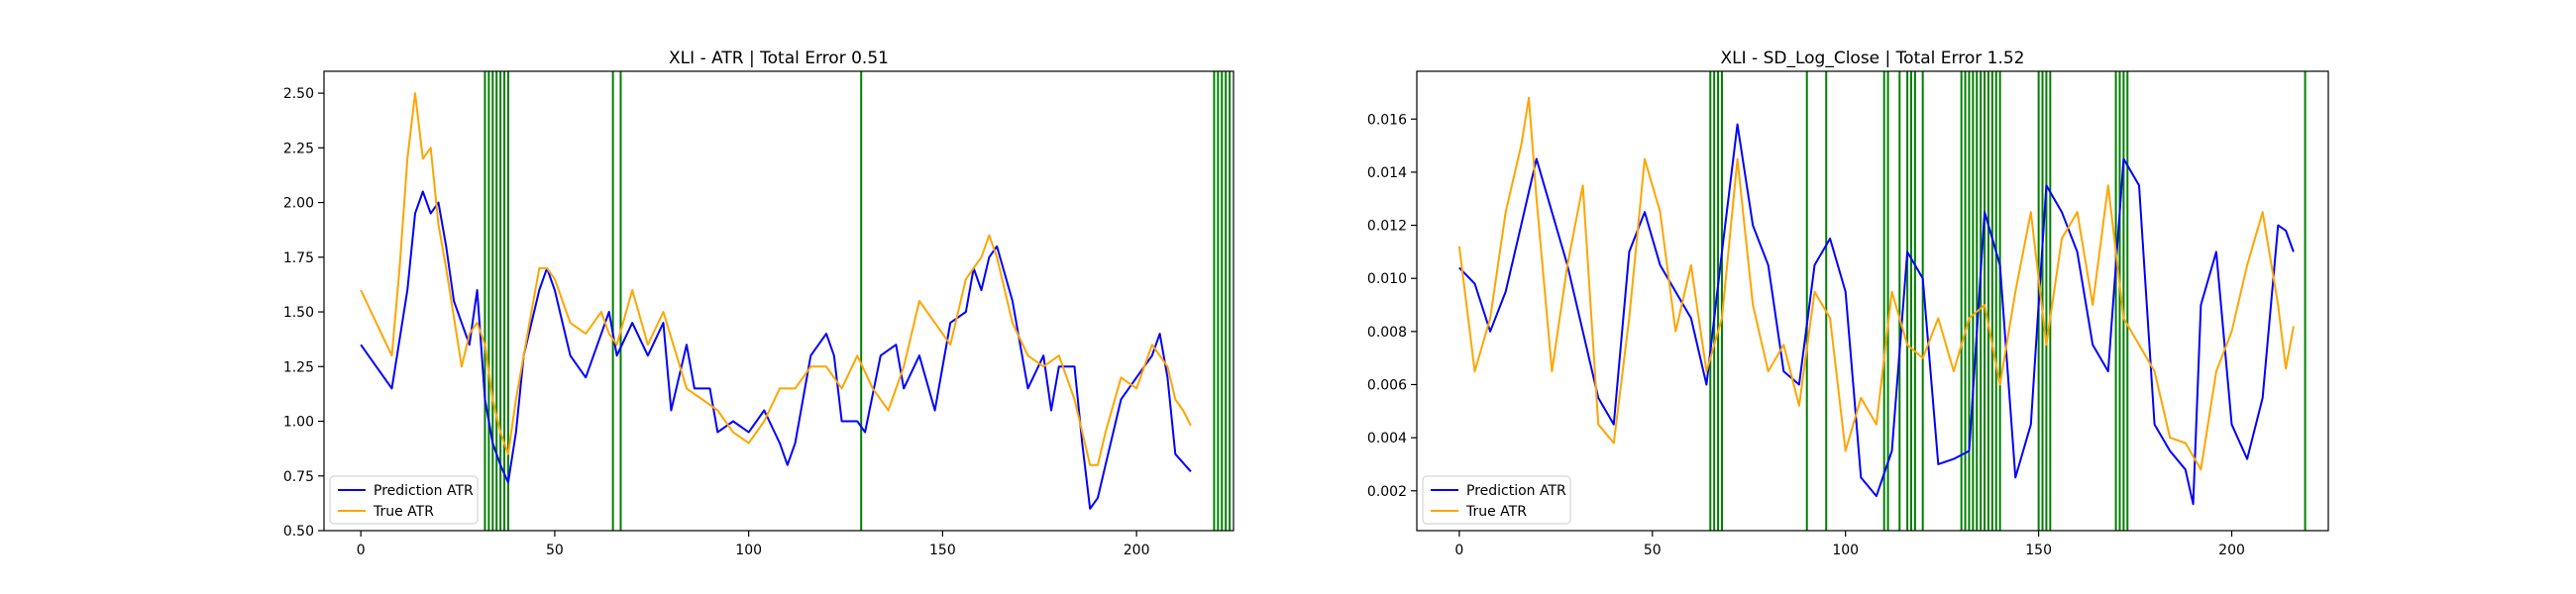  Describe the element at coordinates (779, 58) in the screenshot. I see `chart-title: XLI - ATR | Total Error 0.51` at that location.